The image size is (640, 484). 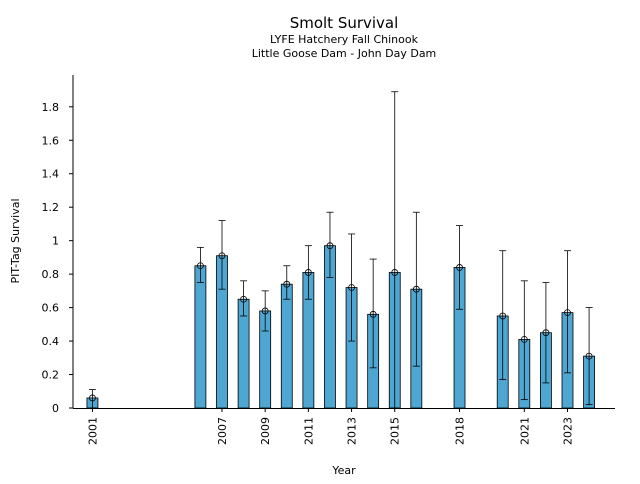 What do you see at coordinates (395, 431) in the screenshot?
I see `x-tick-label: 2015` at bounding box center [395, 431].